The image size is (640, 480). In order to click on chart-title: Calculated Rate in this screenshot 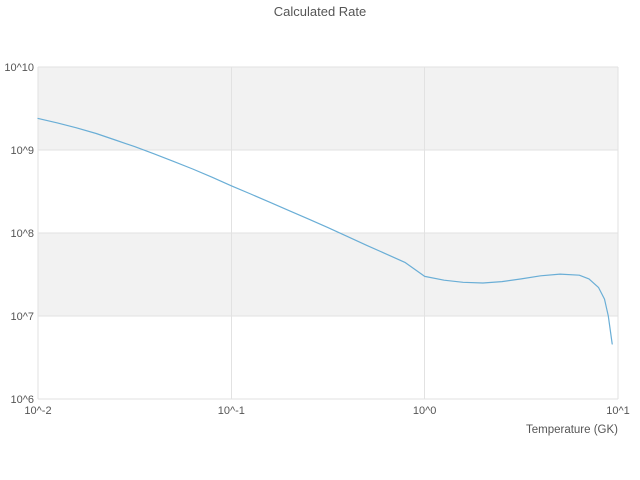, I will do `click(320, 11)`.